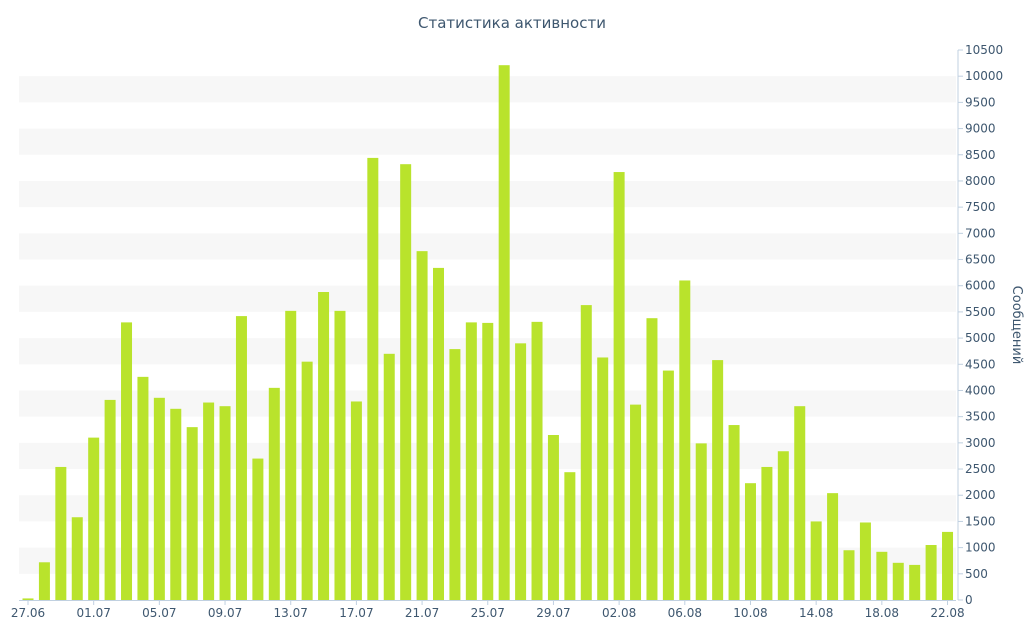 This screenshot has width=1024, height=640. I want to click on bar-31.07, so click(586, 452).